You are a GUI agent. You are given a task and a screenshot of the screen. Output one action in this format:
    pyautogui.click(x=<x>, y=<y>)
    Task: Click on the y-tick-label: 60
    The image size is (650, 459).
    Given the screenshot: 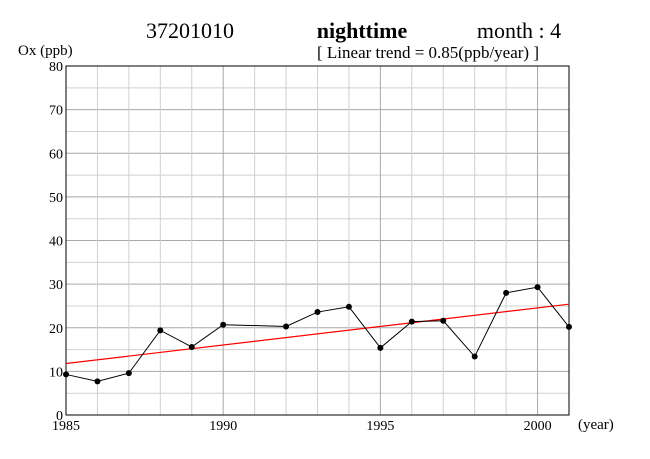 What is the action you would take?
    pyautogui.click(x=56, y=154)
    